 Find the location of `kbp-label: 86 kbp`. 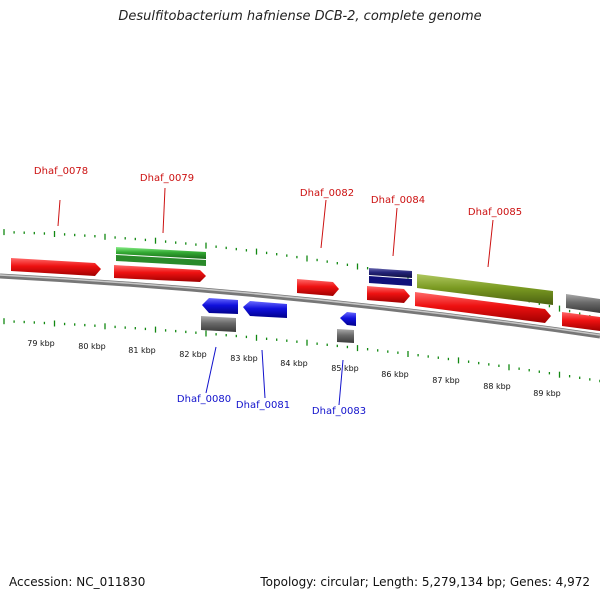

kbp-label: 86 kbp is located at coordinates (395, 374).